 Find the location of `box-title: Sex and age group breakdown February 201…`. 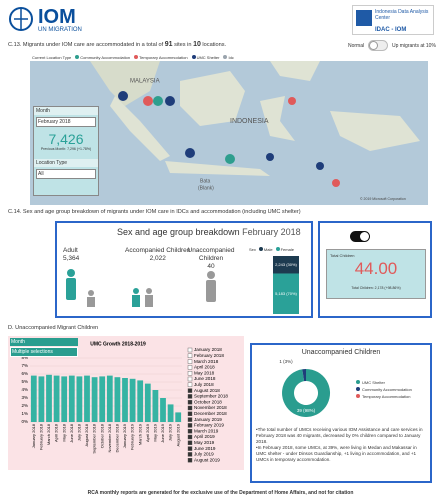

box-title: Sex and age group breakdown February 201… is located at coordinates (209, 232).